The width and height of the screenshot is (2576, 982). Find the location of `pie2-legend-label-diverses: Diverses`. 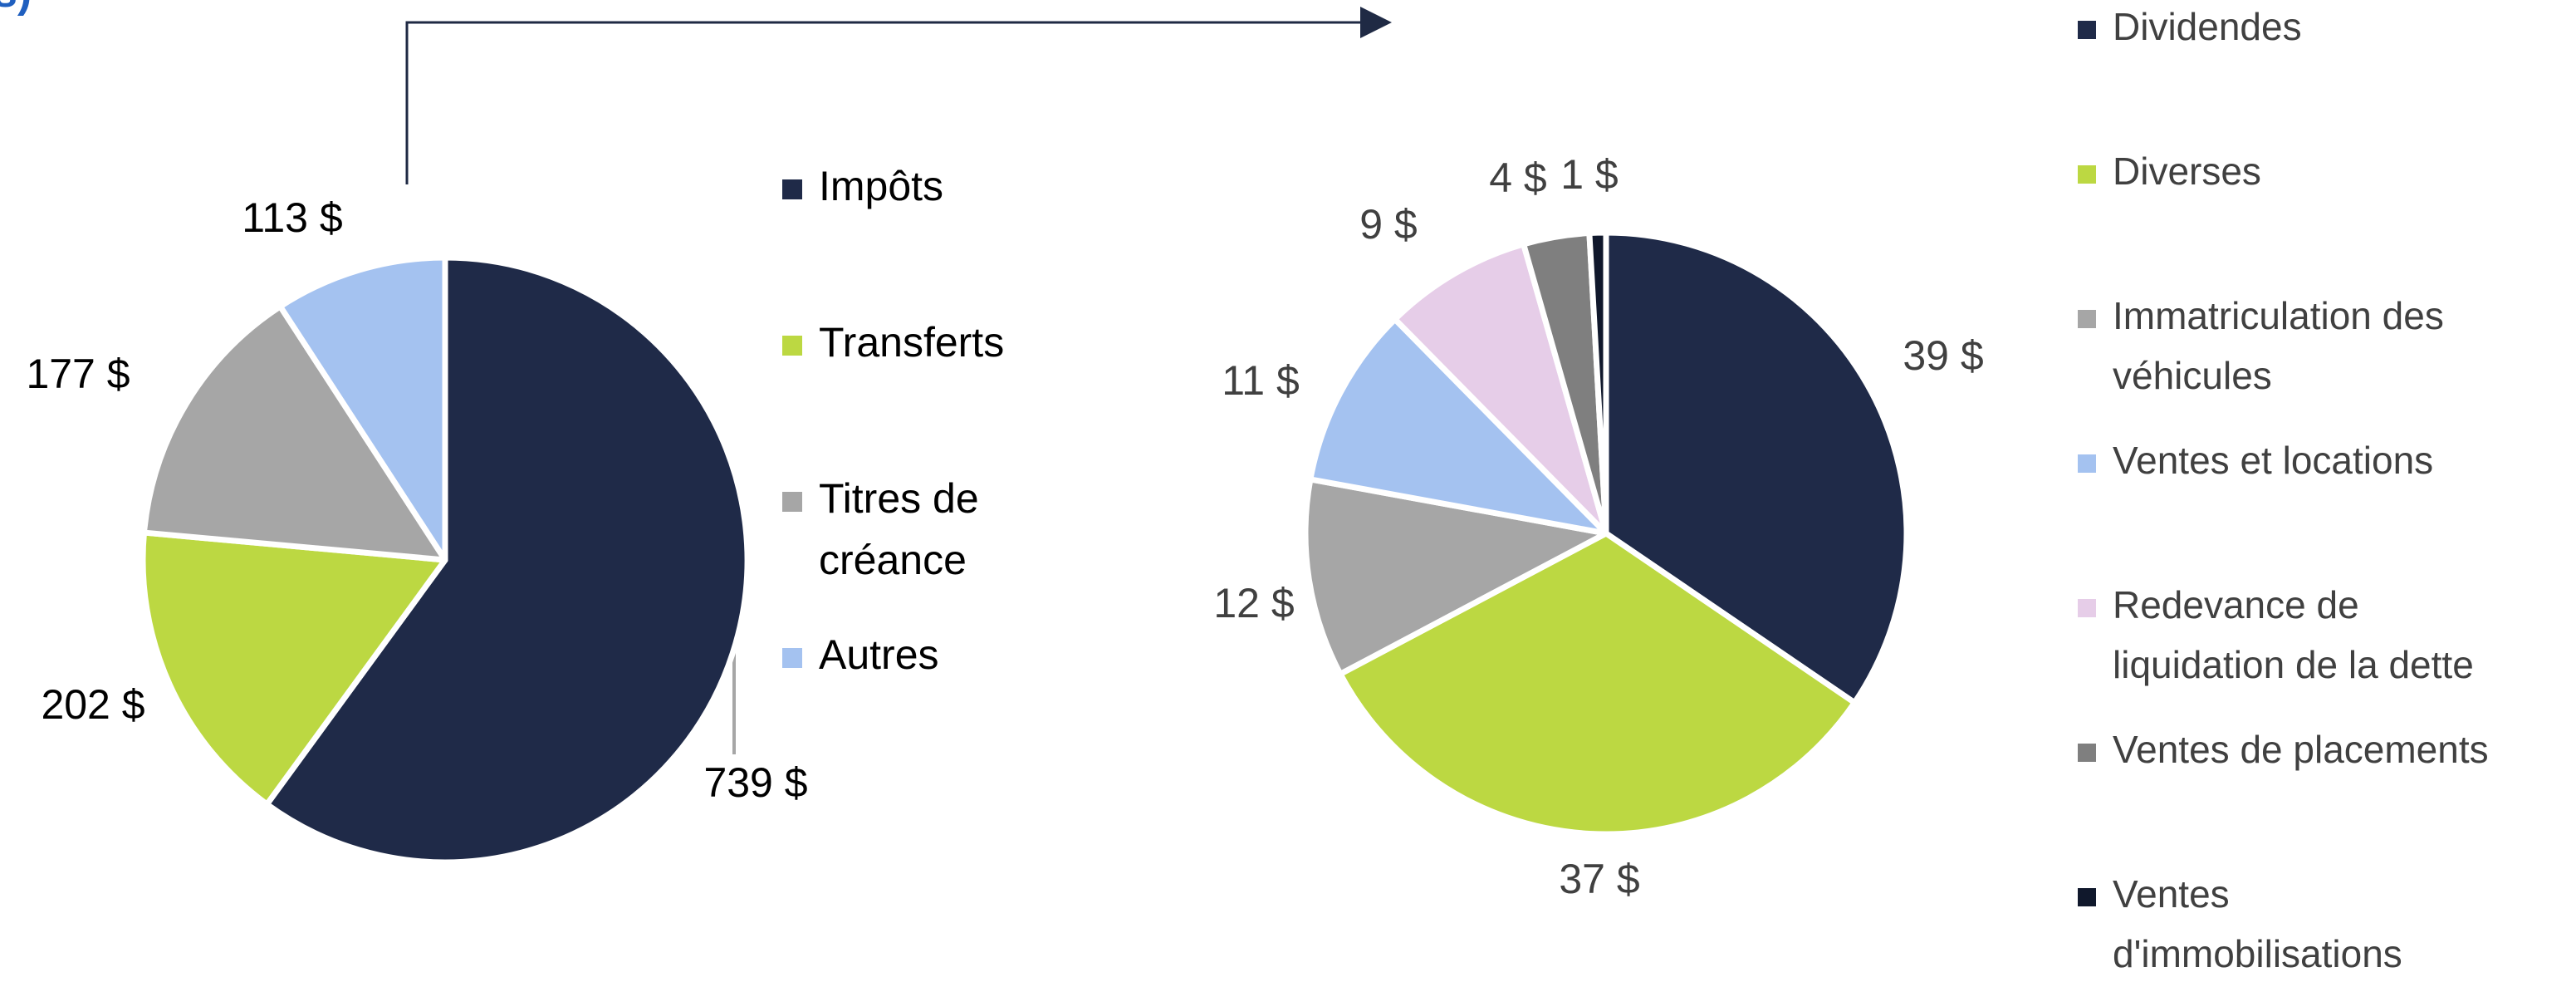

pie2-legend-label-diverses: Diverses is located at coordinates (2187, 171).